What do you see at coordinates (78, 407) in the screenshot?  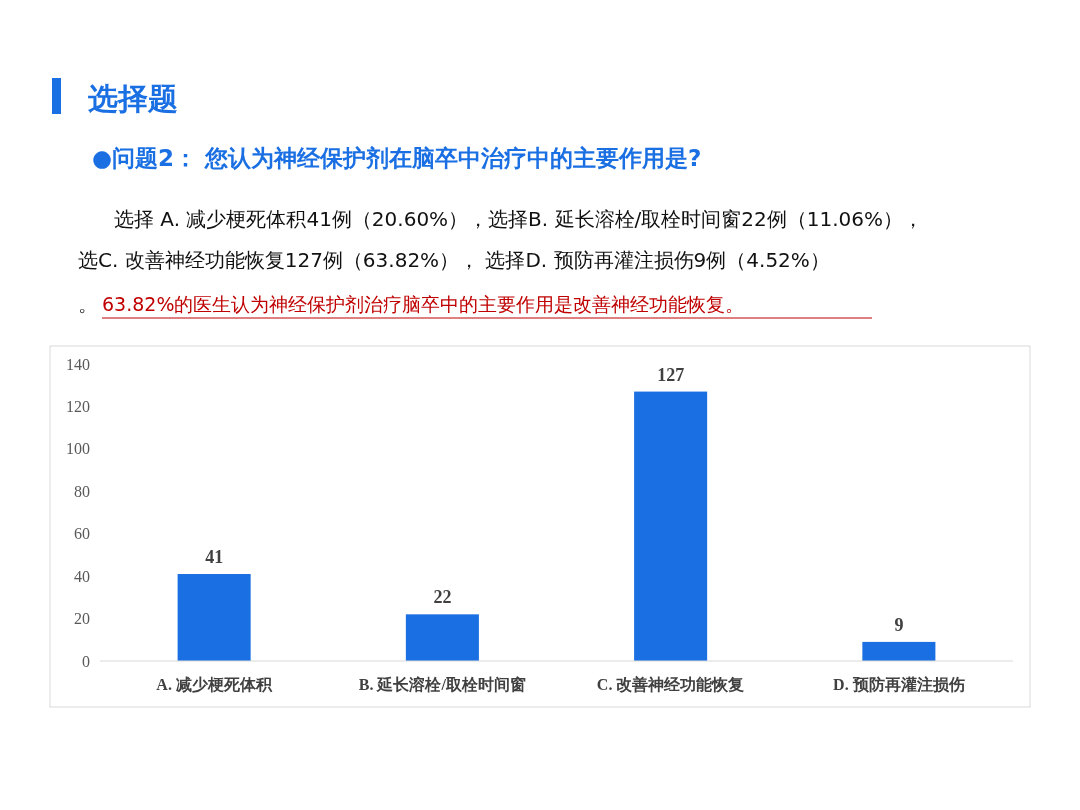 I see `y-tick-label: 120` at bounding box center [78, 407].